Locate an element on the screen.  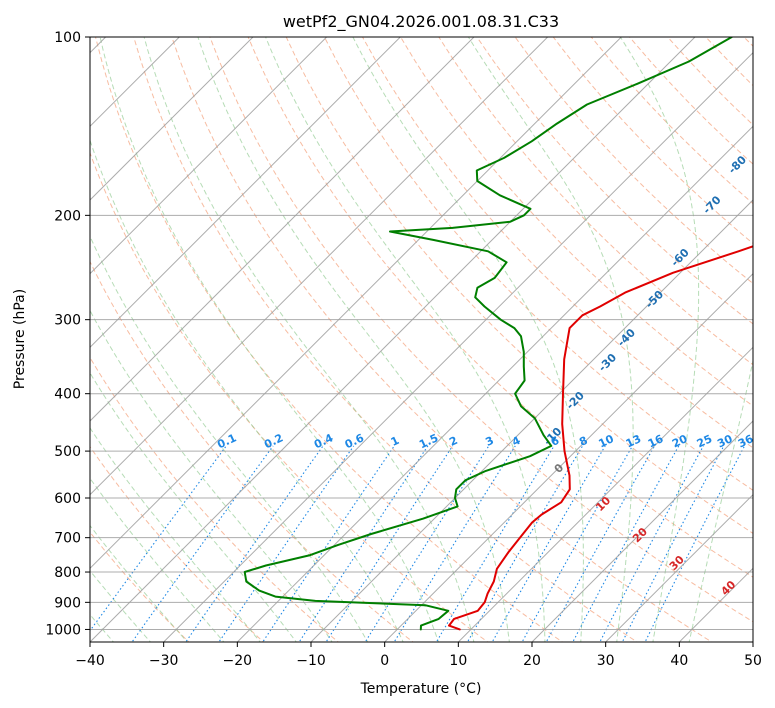
y-tick-label: 800 is located at coordinates (67, 573).